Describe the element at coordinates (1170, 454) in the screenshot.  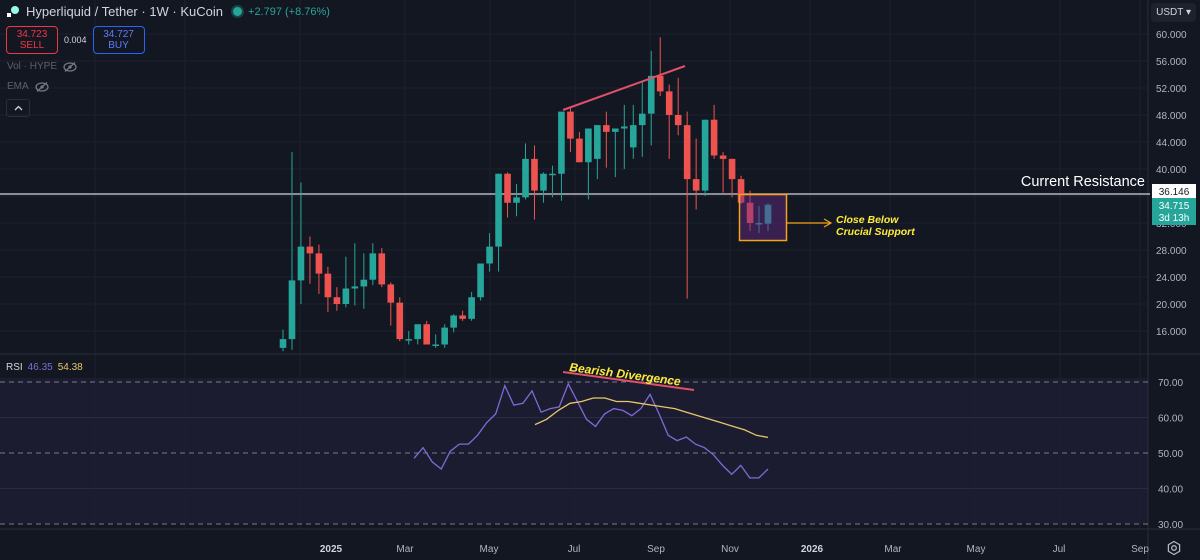
I see `rsi-axis: 70.00 60.00 50.00 40.00 30.00` at that location.